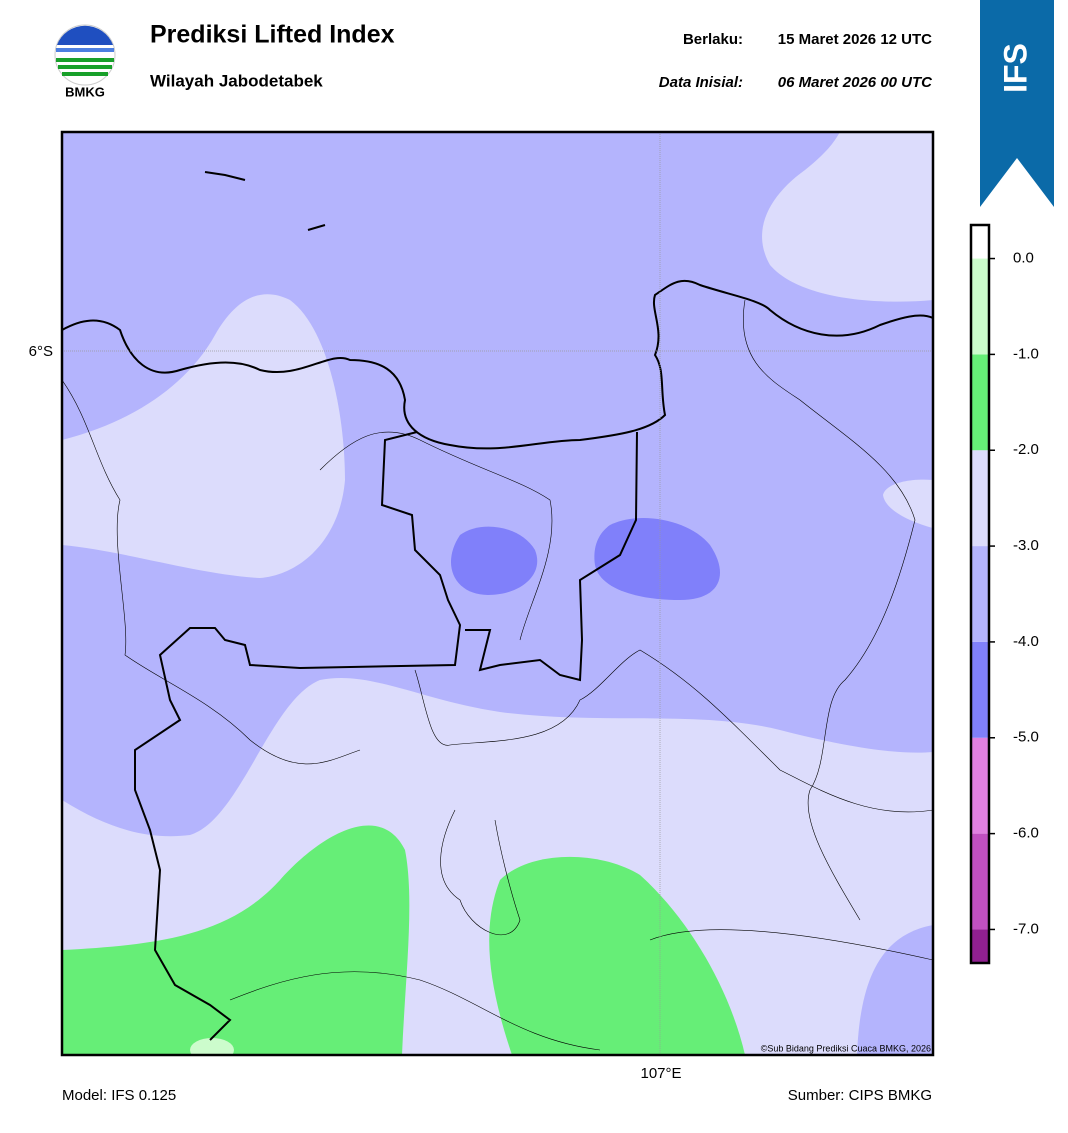 The image size is (1068, 1133). I want to click on valid-time: 15 Maret 2026 12 UTC, so click(855, 39).